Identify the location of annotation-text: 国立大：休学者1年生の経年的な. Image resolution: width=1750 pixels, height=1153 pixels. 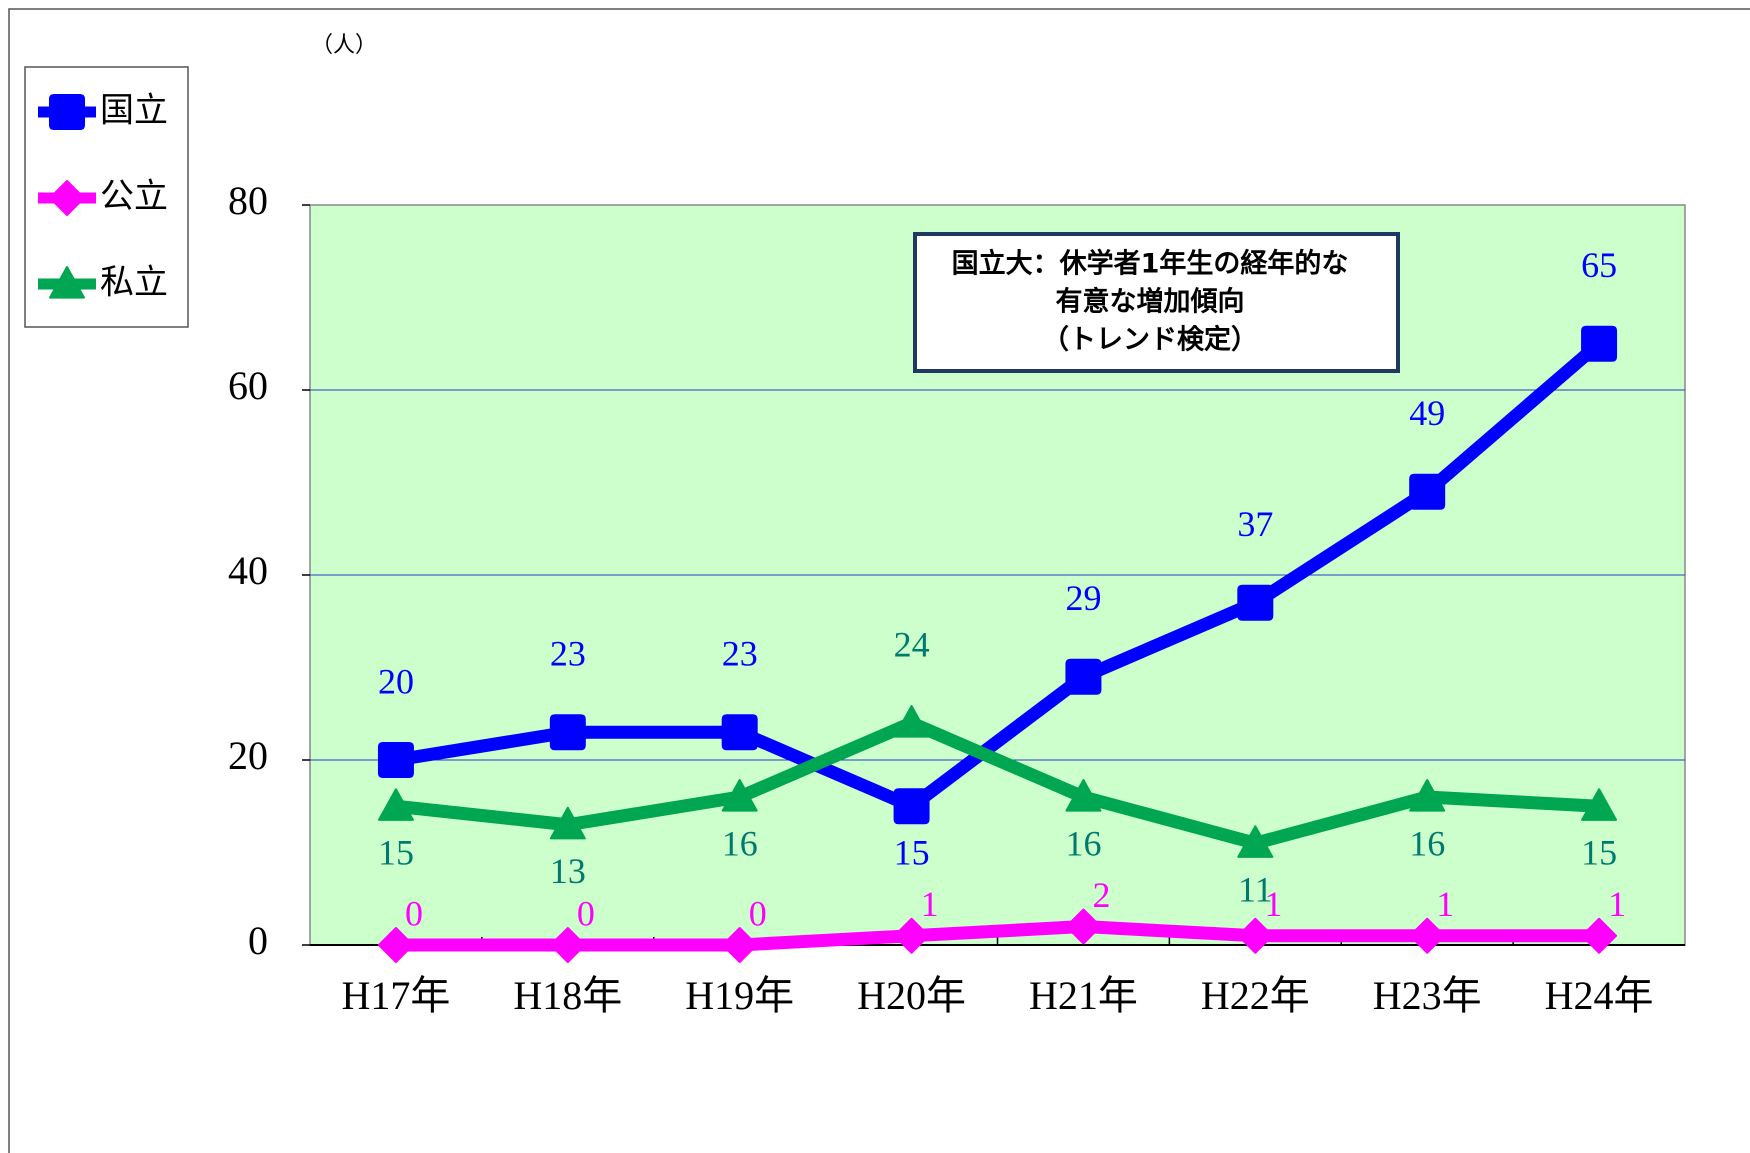
(1150, 264).